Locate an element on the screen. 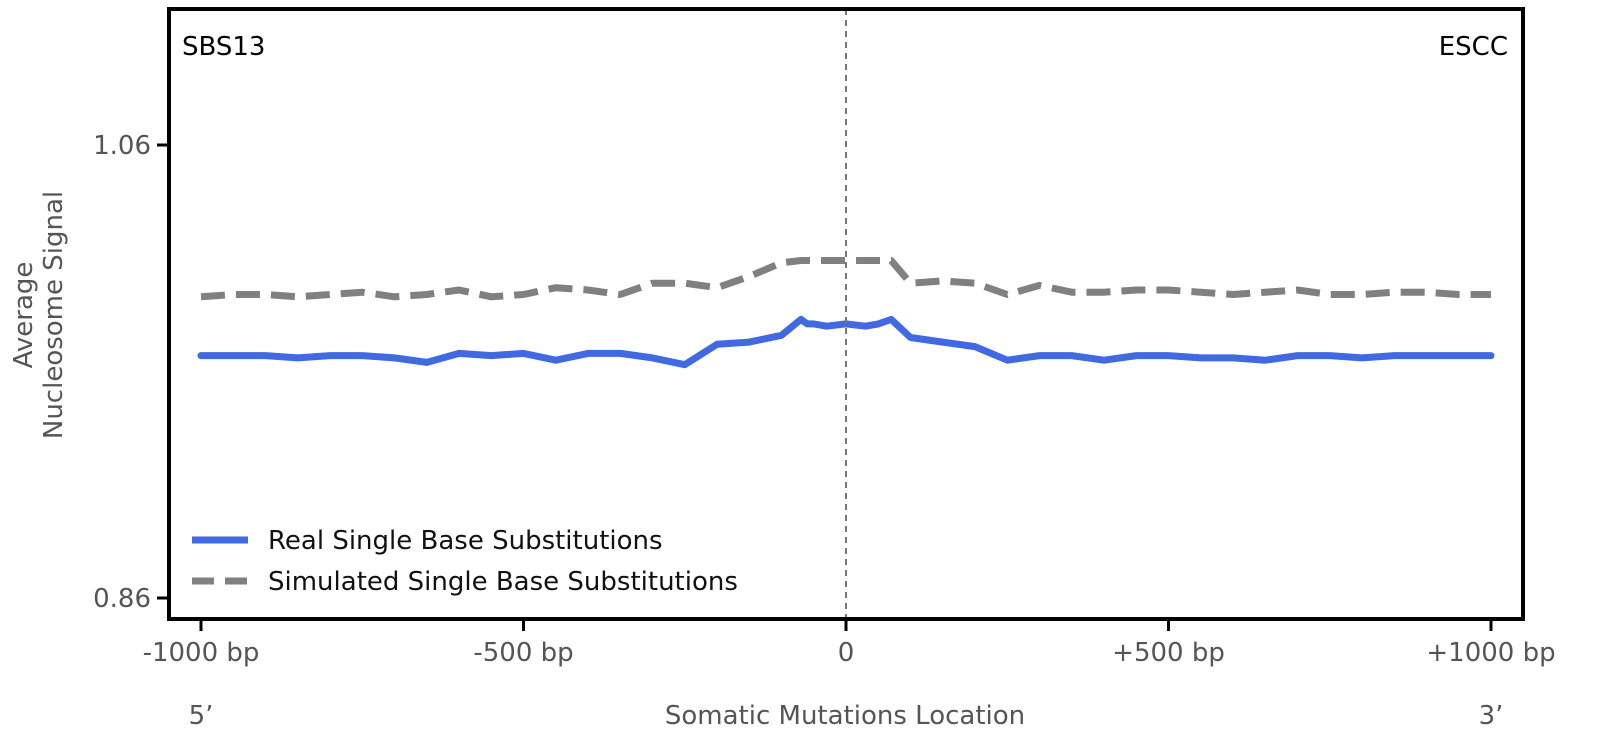 The image size is (1603, 756). five-prime-label: 5’ is located at coordinates (201, 716).